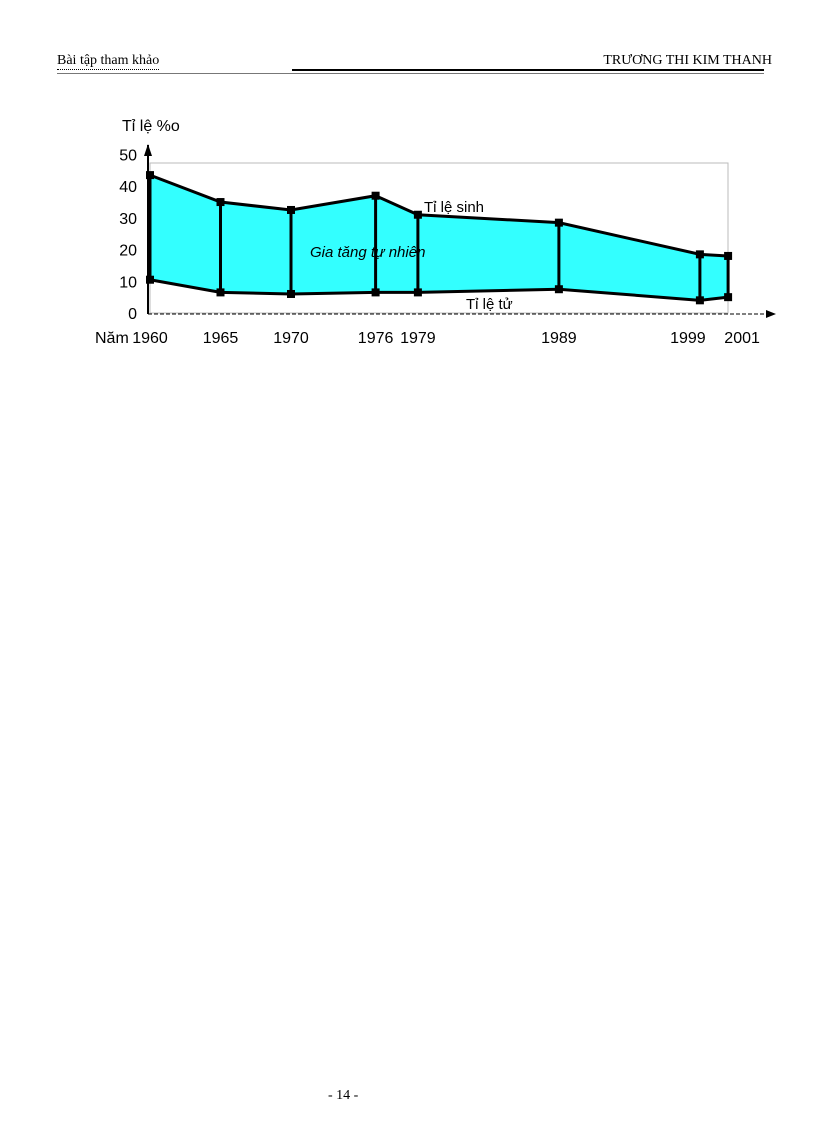  I want to click on header-rule, so click(528, 70).